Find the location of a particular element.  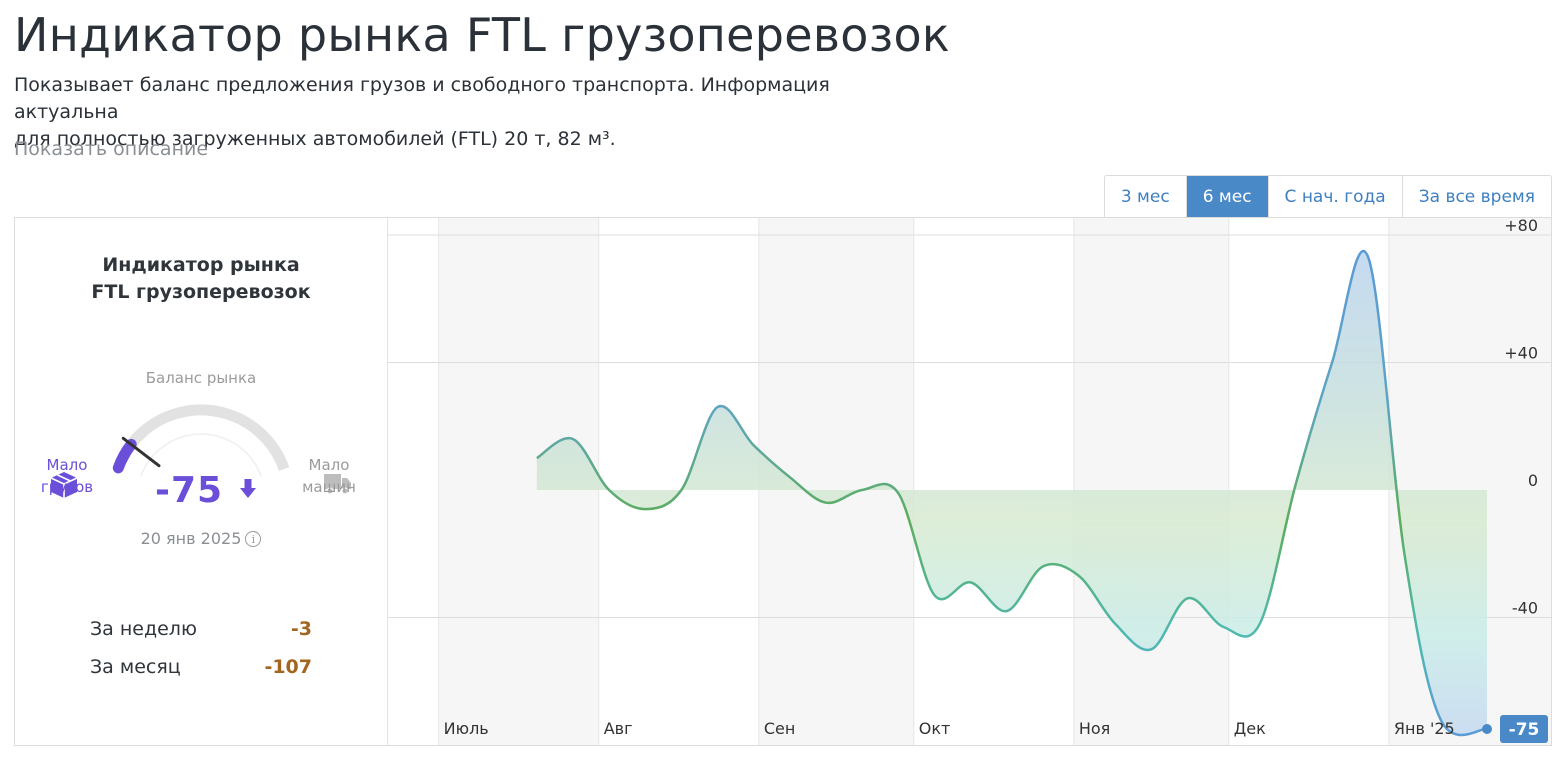

info-icon: i is located at coordinates (253, 539).